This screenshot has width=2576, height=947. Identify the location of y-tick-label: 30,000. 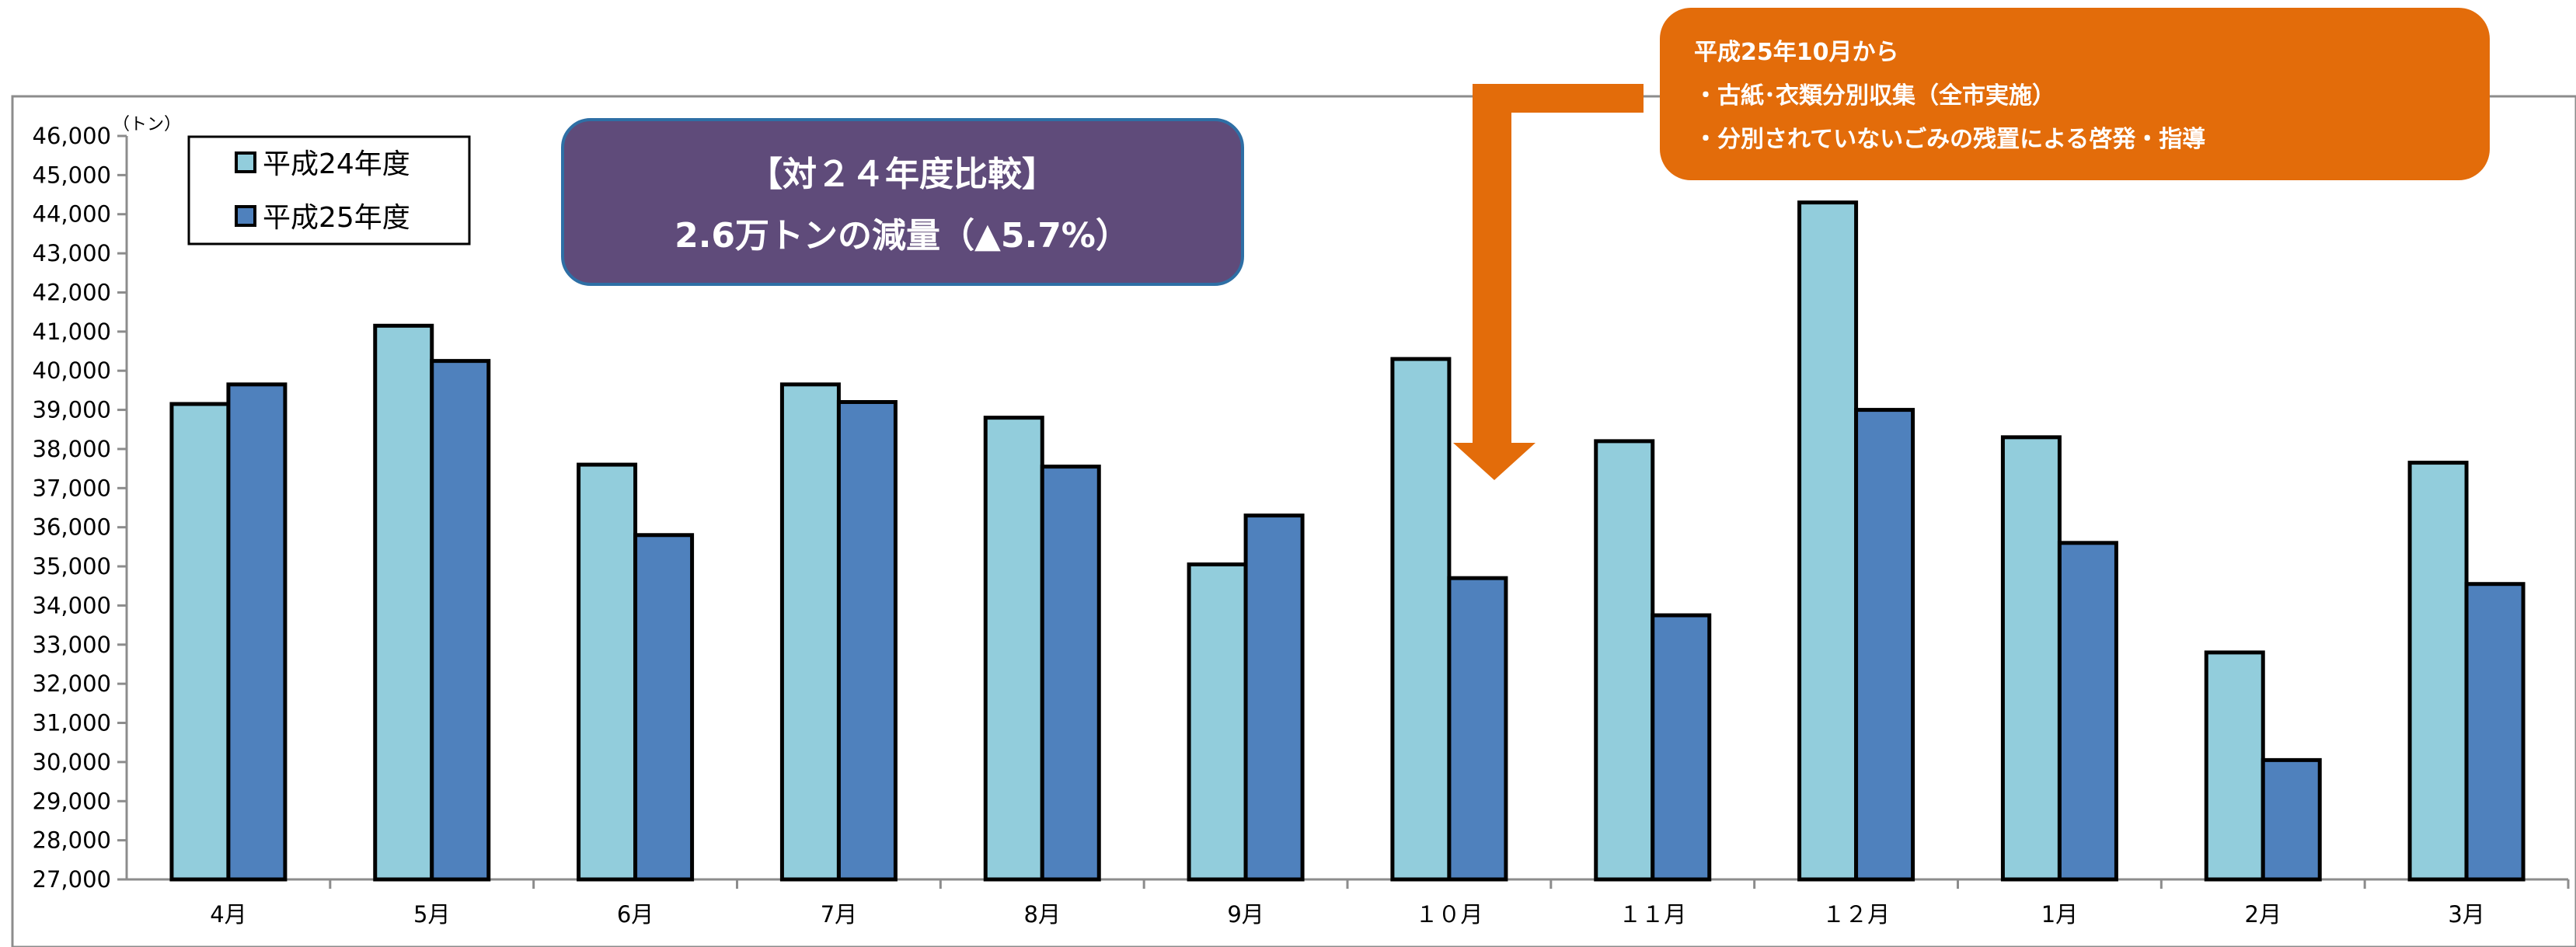
(72, 762).